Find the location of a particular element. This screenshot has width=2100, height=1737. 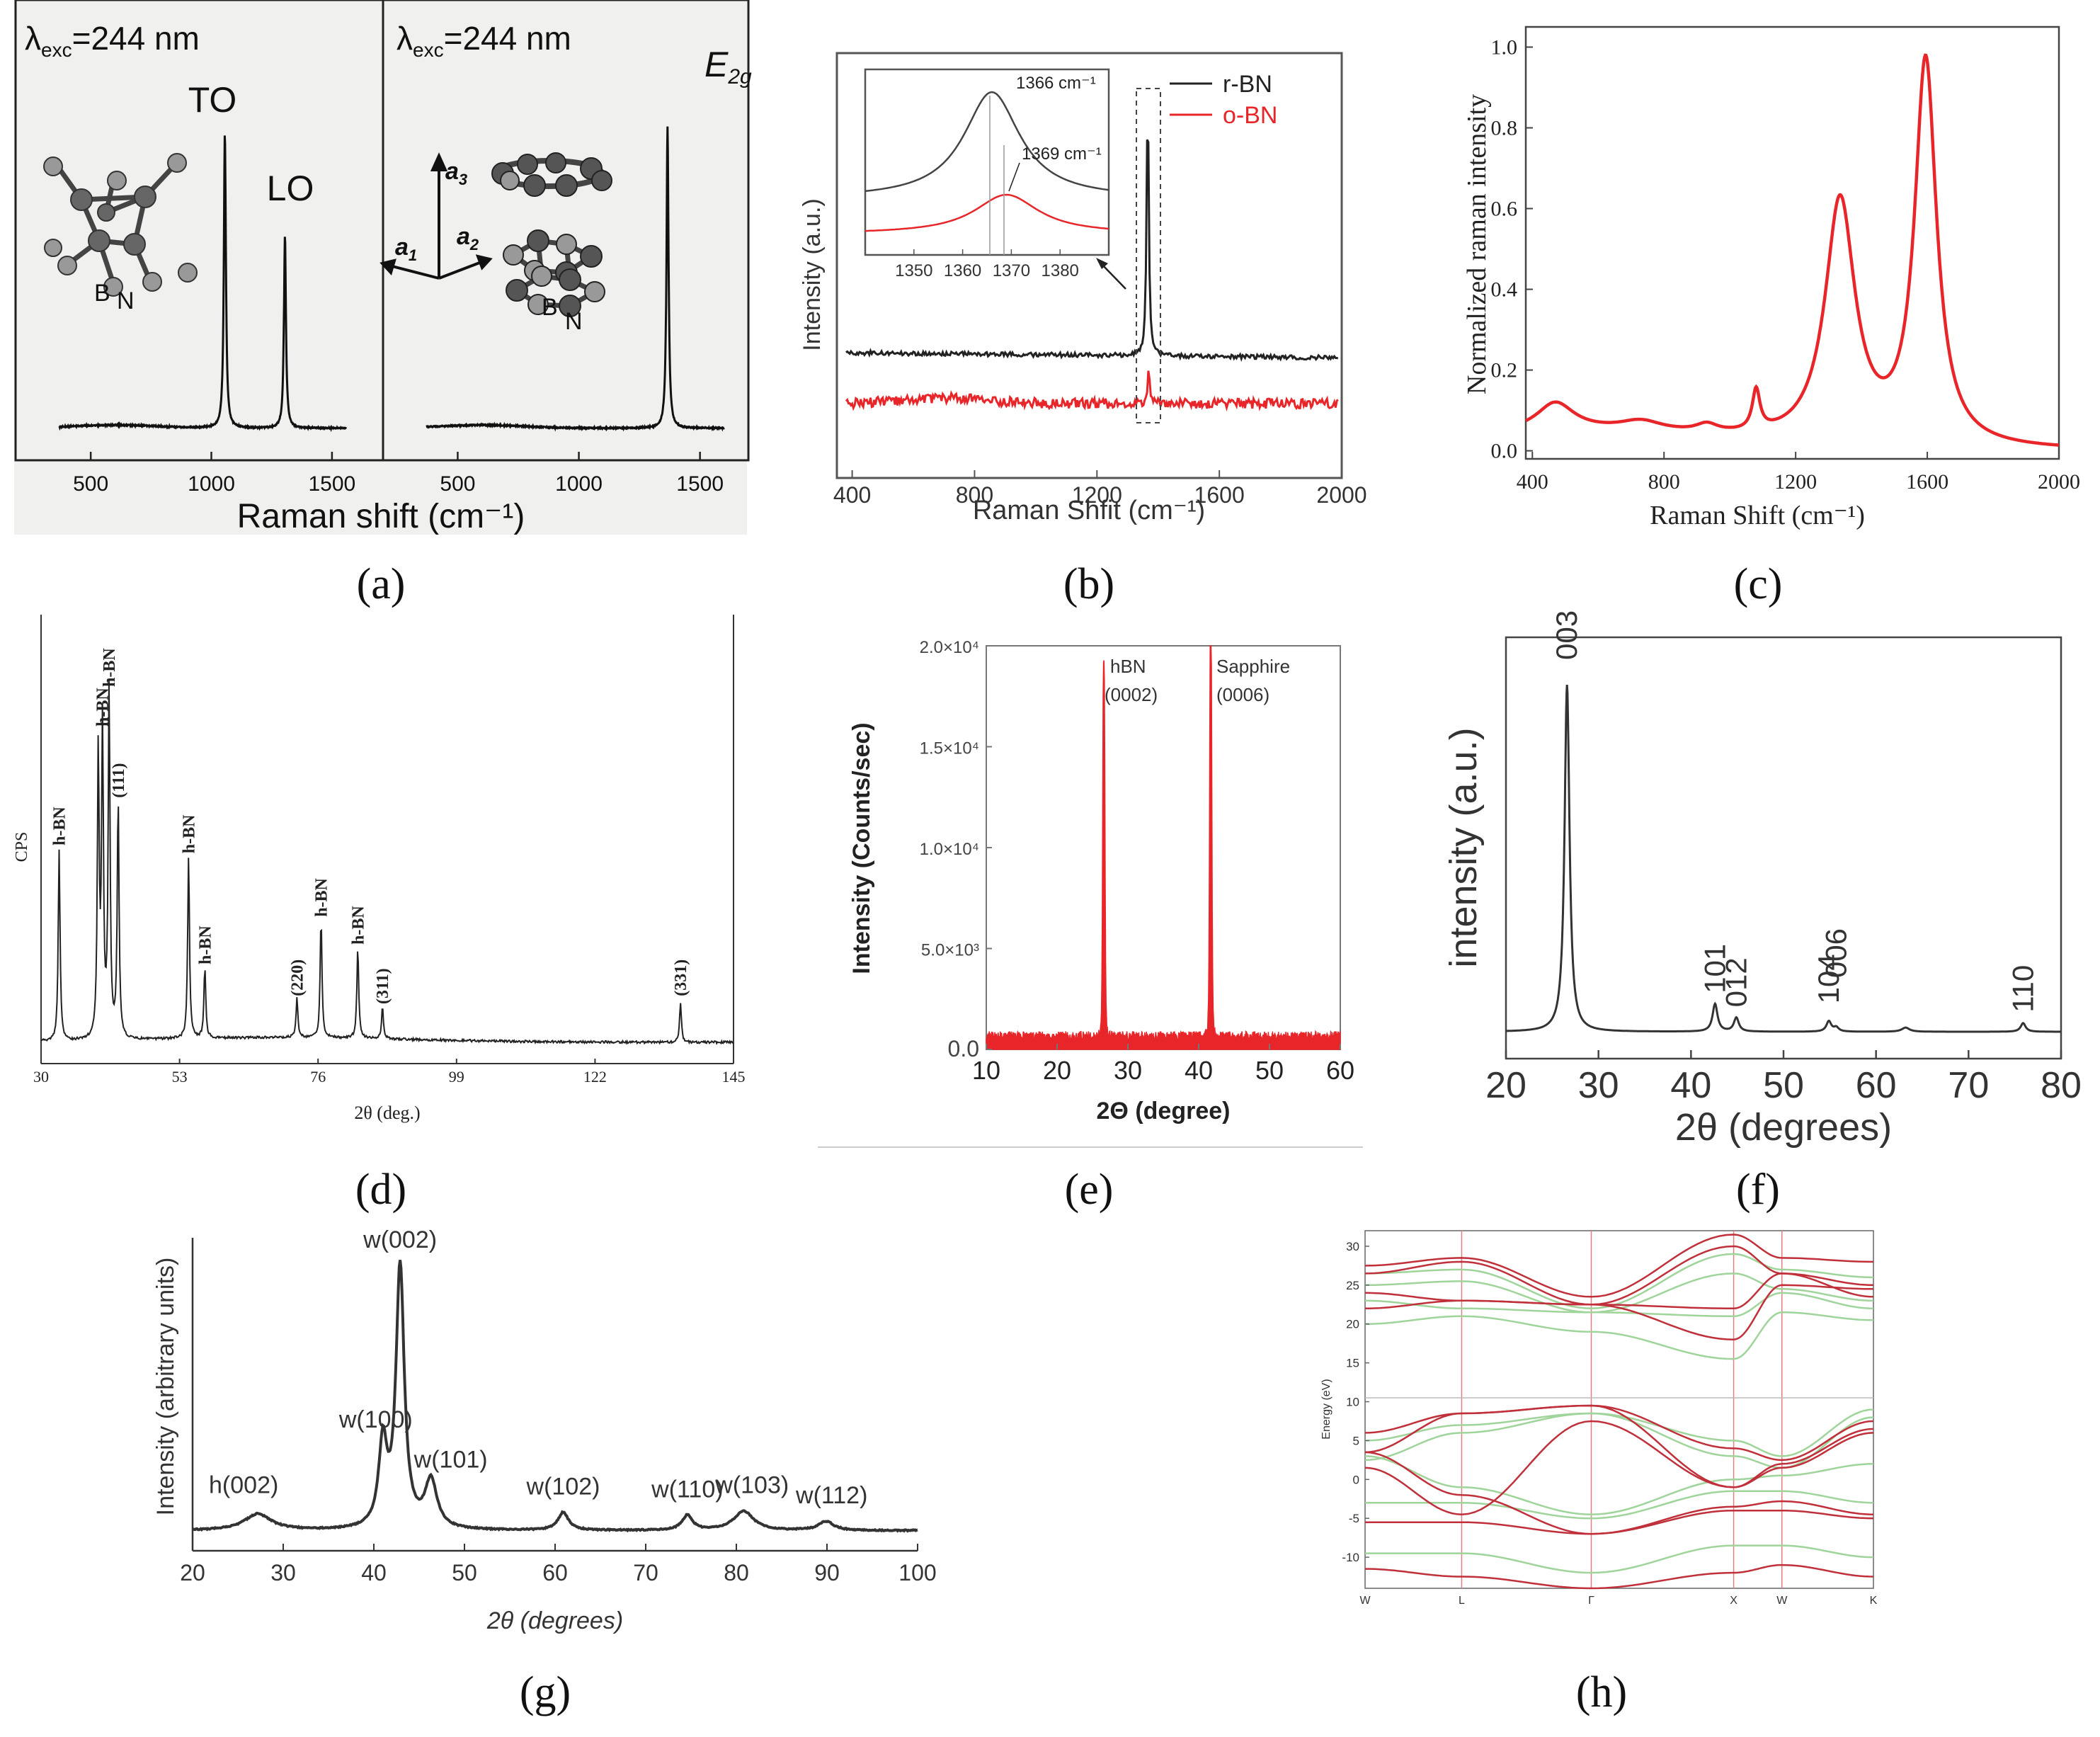

panel-c-y-tick-label: 0.2 is located at coordinates (1504, 370).